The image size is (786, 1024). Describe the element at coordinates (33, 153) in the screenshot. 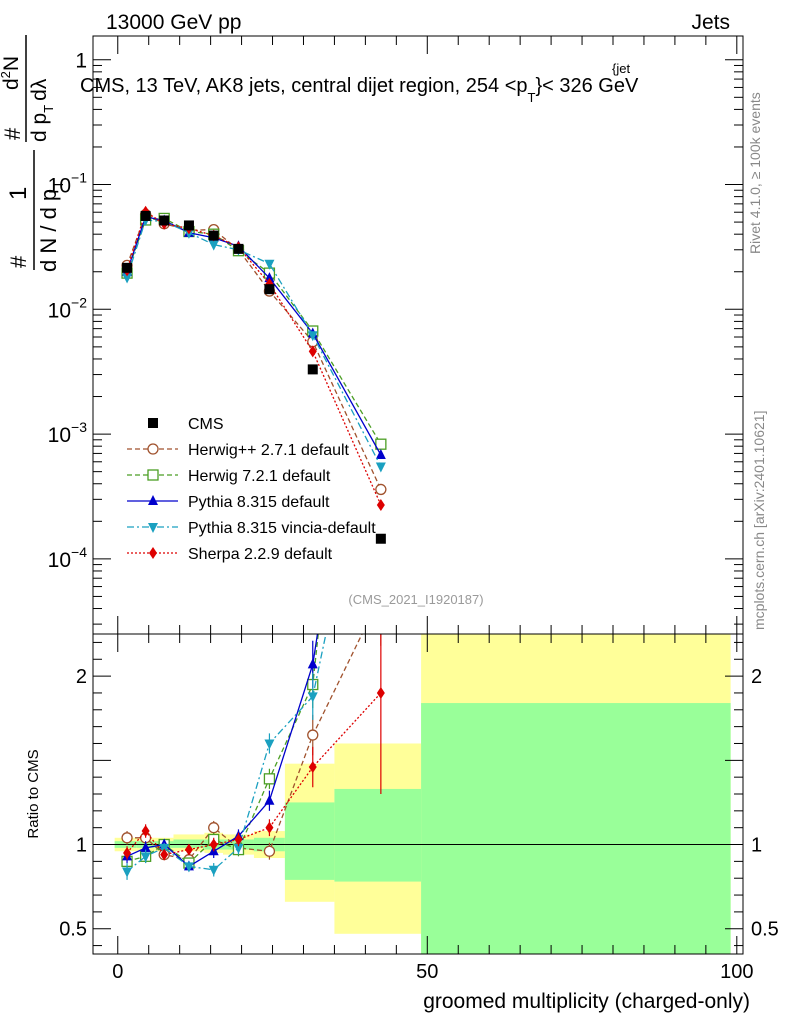

I see `main-y-label: # 1 d N / d pT # d2N d pTdλ` at that location.